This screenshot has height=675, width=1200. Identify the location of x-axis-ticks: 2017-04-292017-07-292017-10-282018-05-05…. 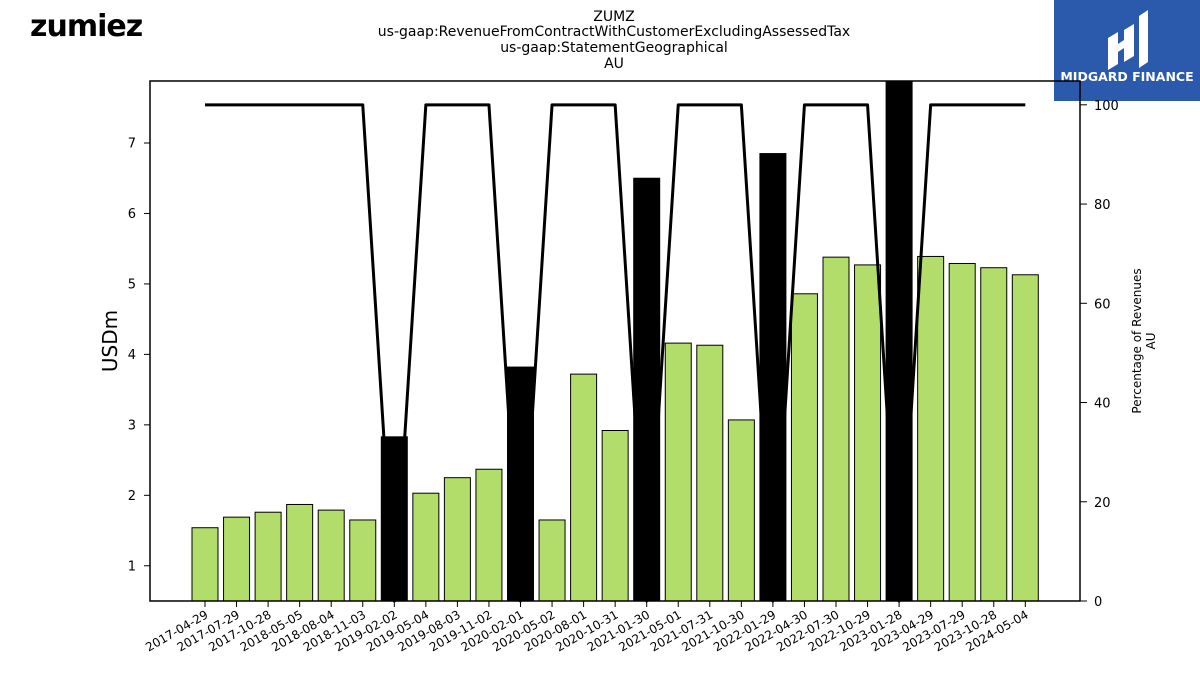
(587, 627).